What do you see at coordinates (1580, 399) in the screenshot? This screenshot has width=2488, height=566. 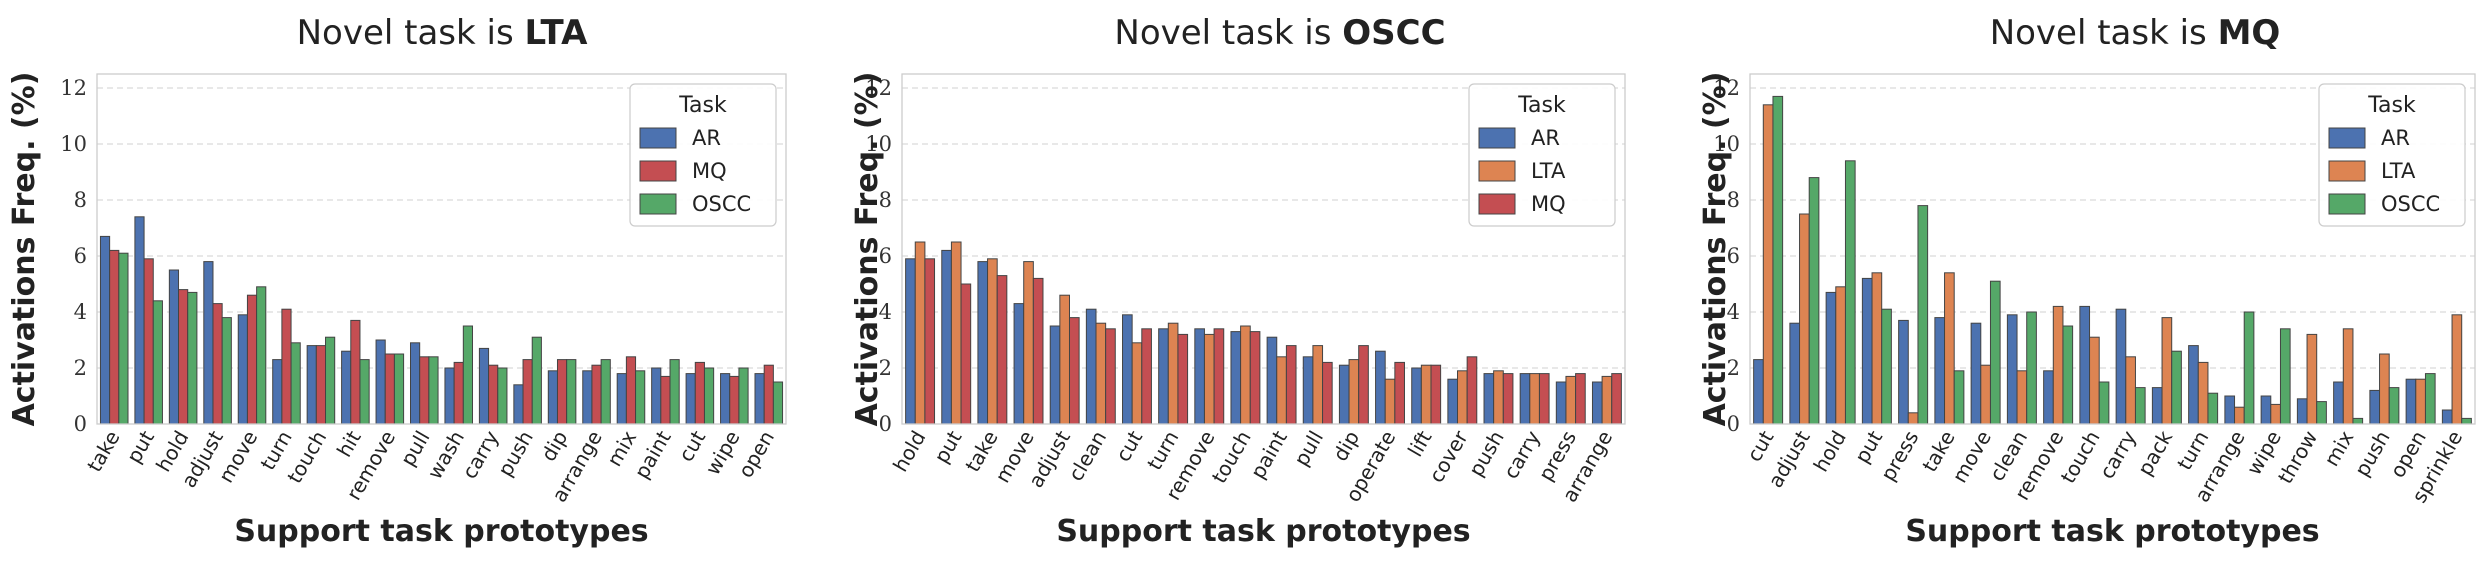 I see `bar-mq-press` at bounding box center [1580, 399].